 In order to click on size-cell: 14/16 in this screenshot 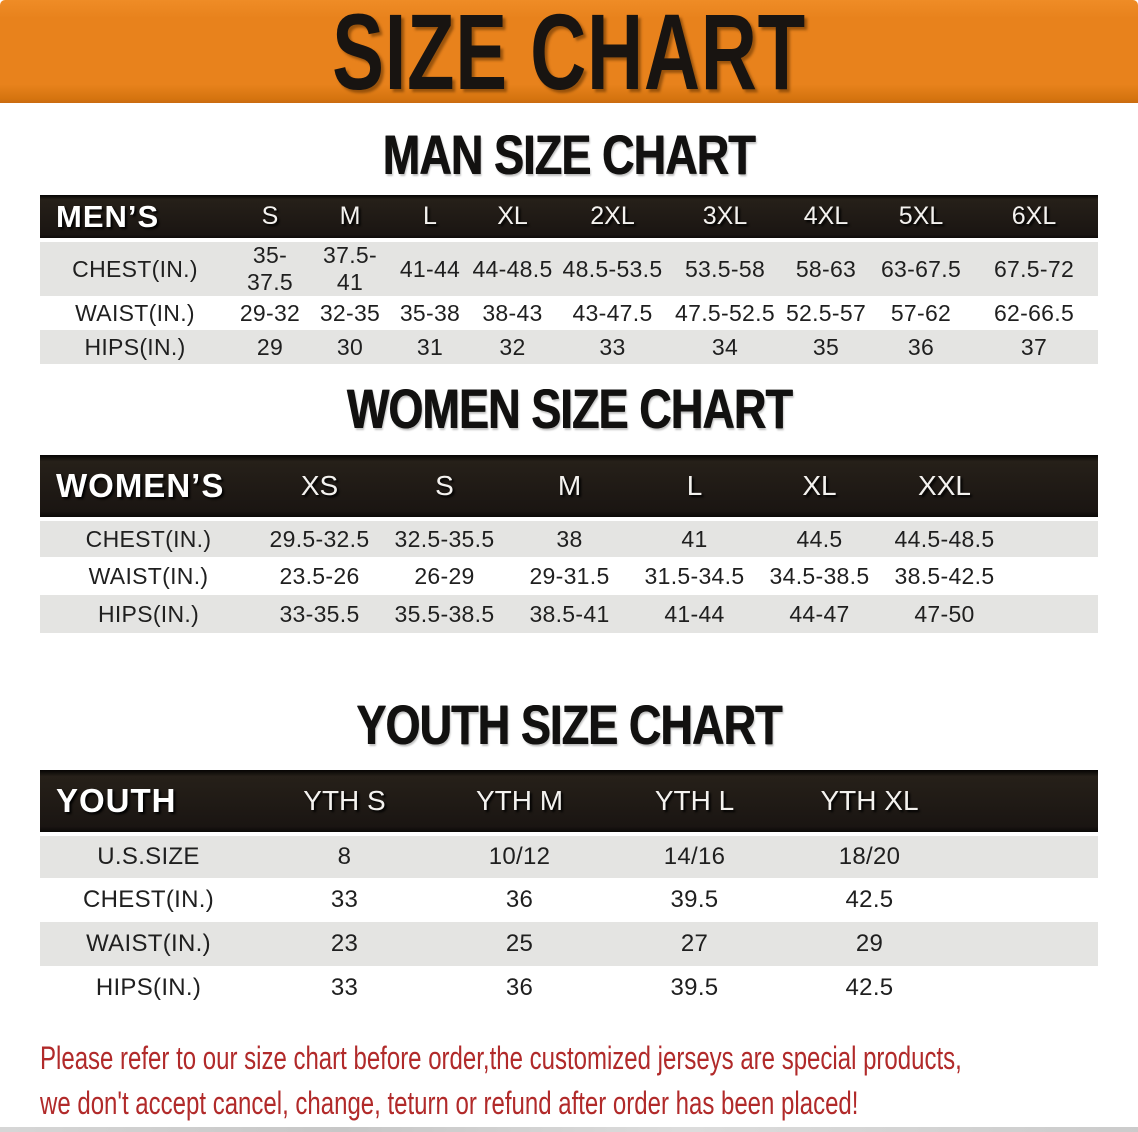, I will do `click(694, 856)`.